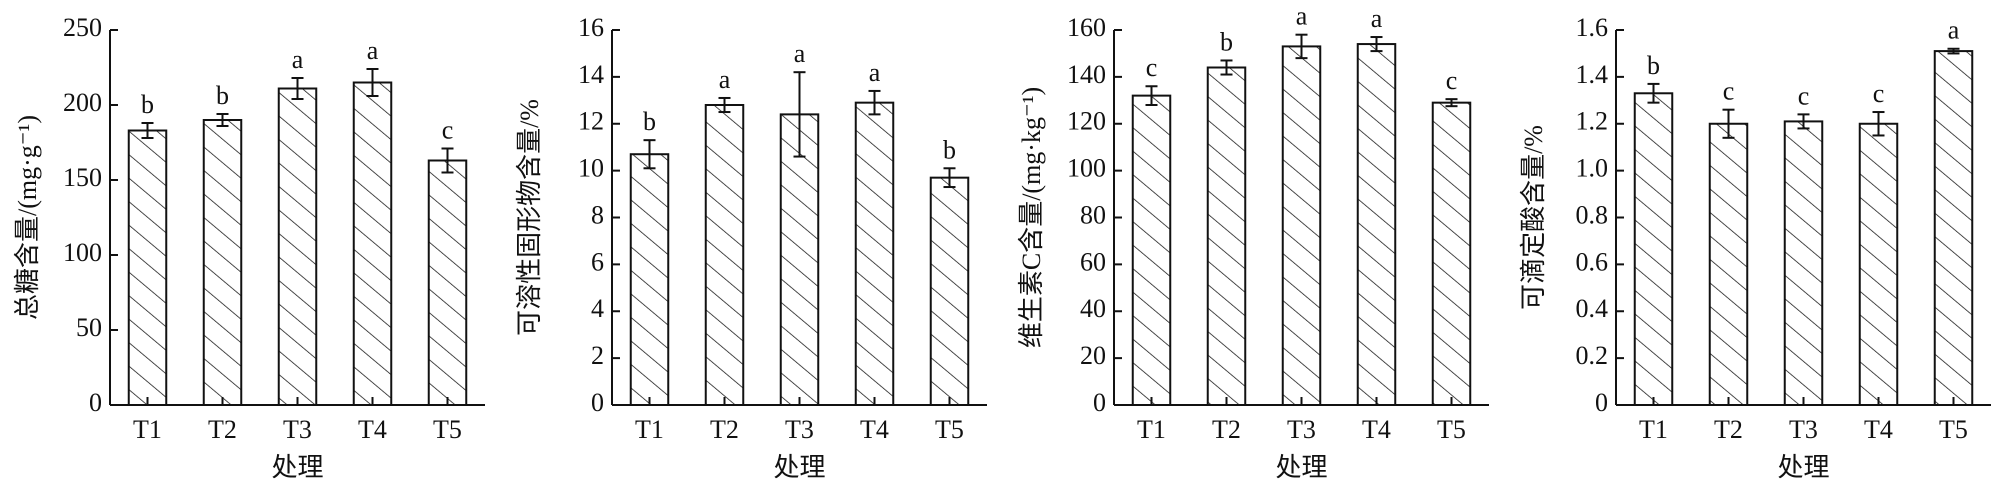 The height and width of the screenshot is (493, 2008). I want to click on y-tick-label: 80, so click(1093, 214).